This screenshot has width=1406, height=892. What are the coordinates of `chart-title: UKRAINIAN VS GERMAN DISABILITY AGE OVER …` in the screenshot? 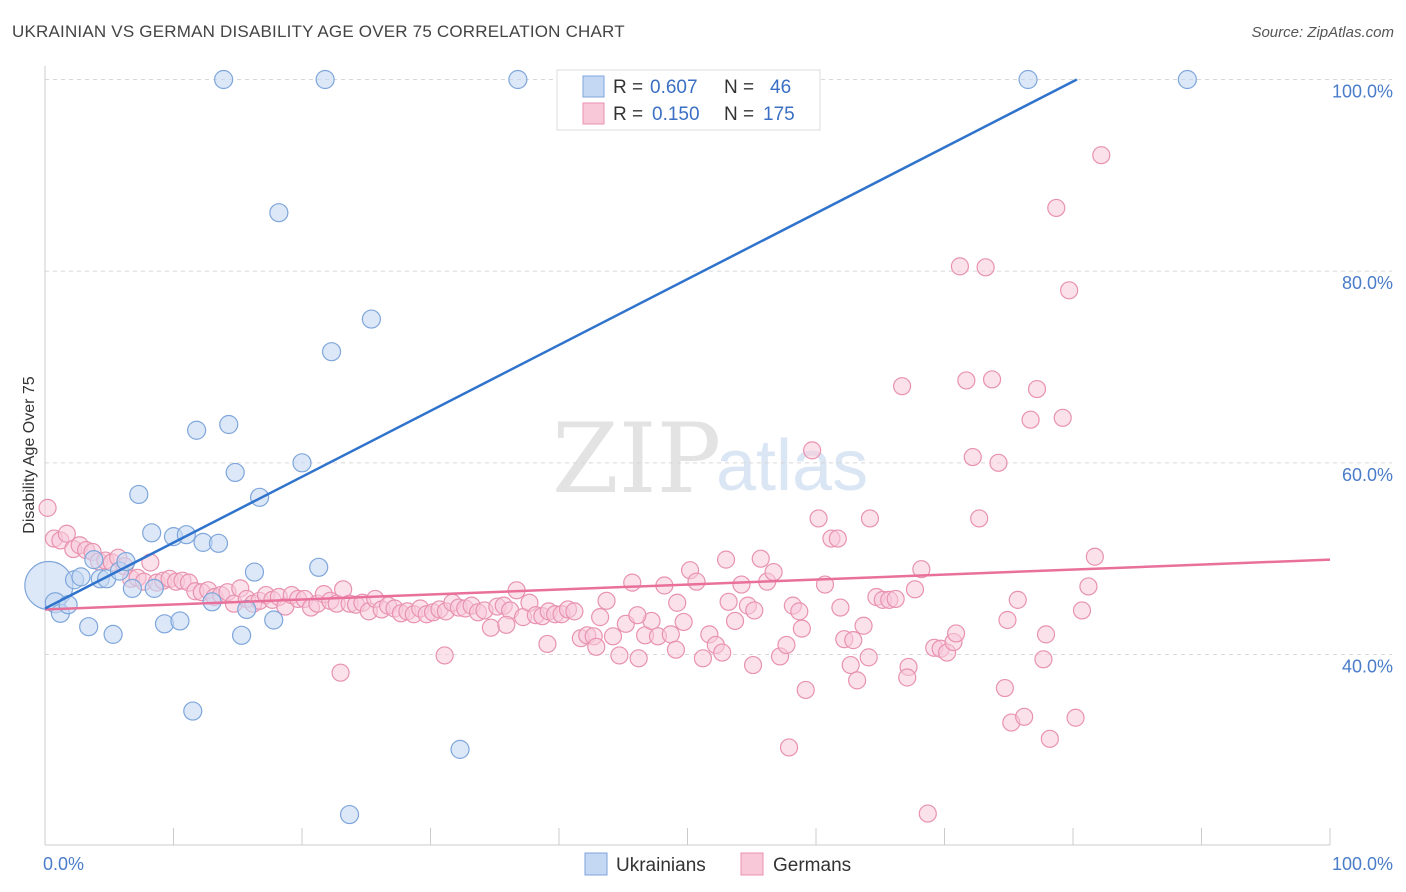 It's located at (318, 31).